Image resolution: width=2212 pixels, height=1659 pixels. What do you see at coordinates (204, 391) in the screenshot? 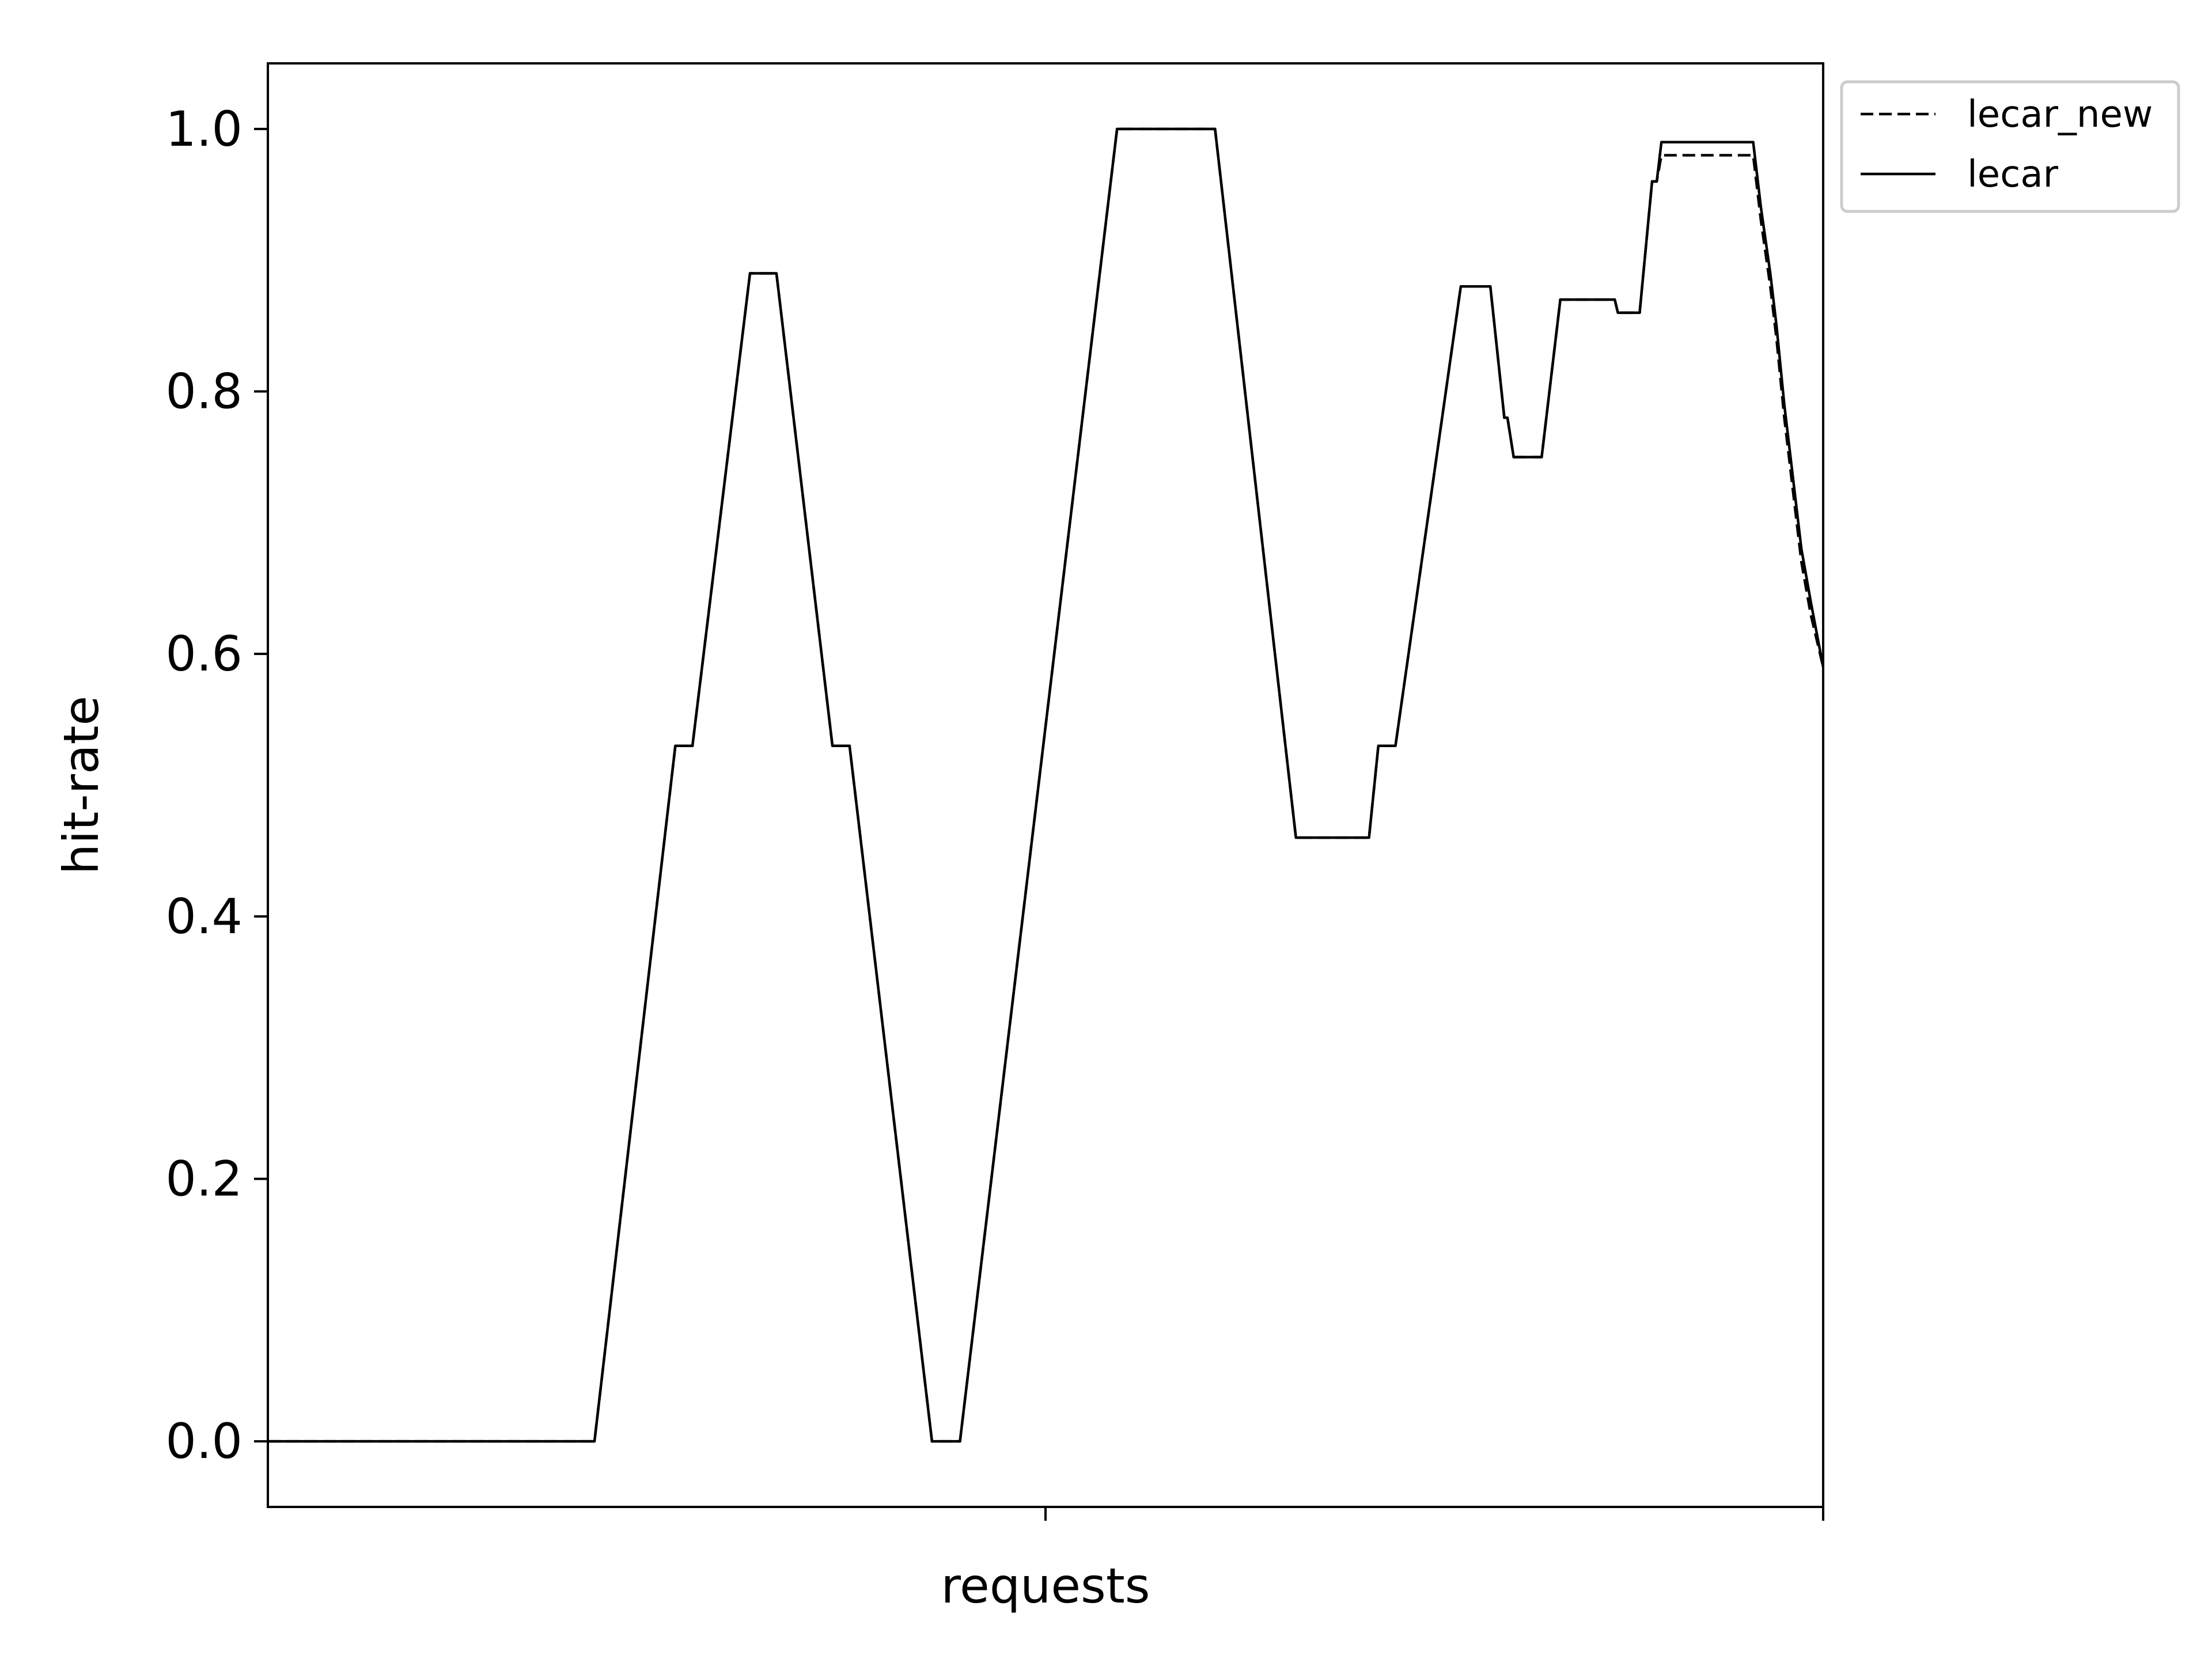
I see `y-tick-label: 0.8` at bounding box center [204, 391].